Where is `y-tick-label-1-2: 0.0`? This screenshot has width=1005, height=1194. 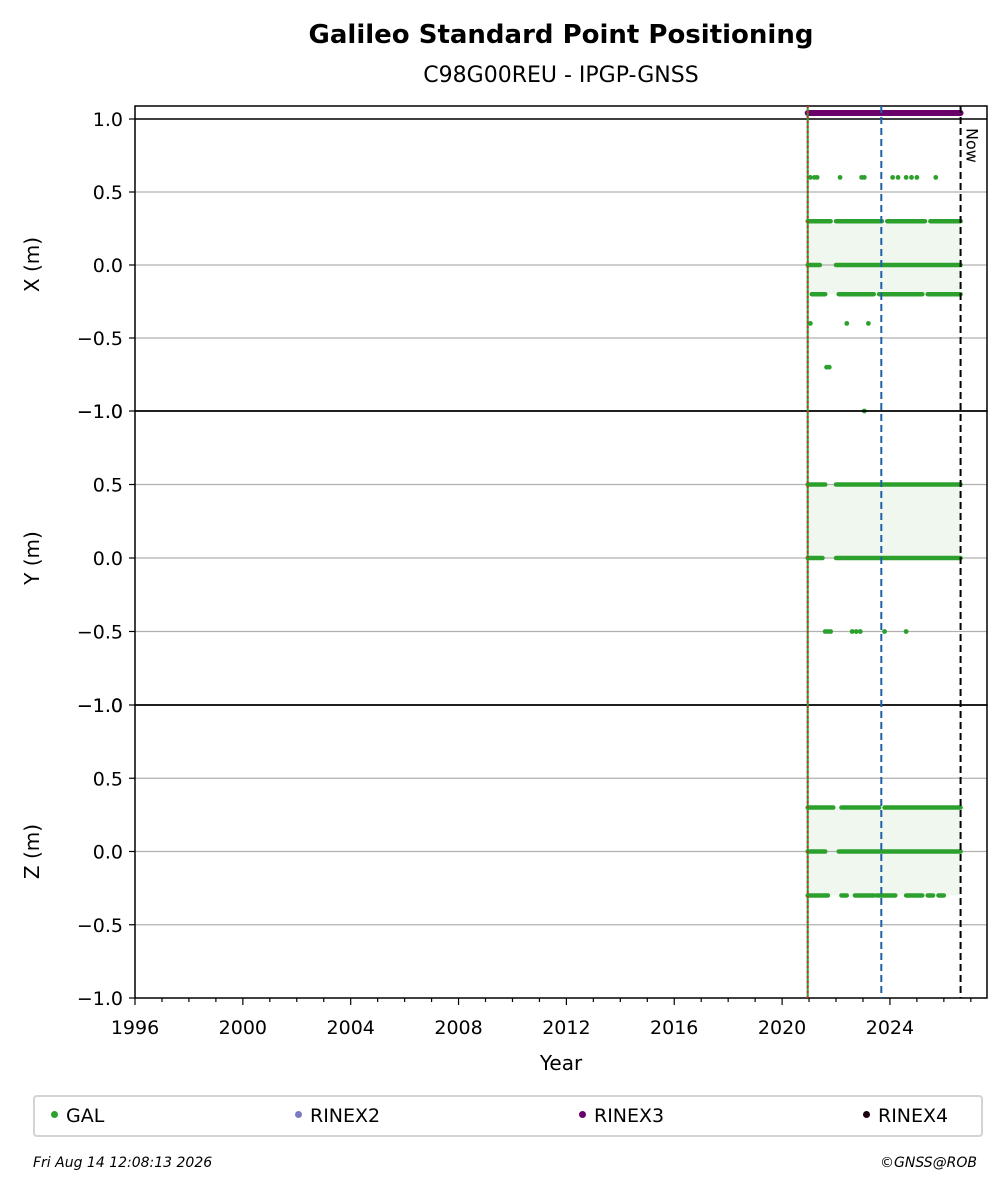
y-tick-label-1-2: 0.0 is located at coordinates (108, 559).